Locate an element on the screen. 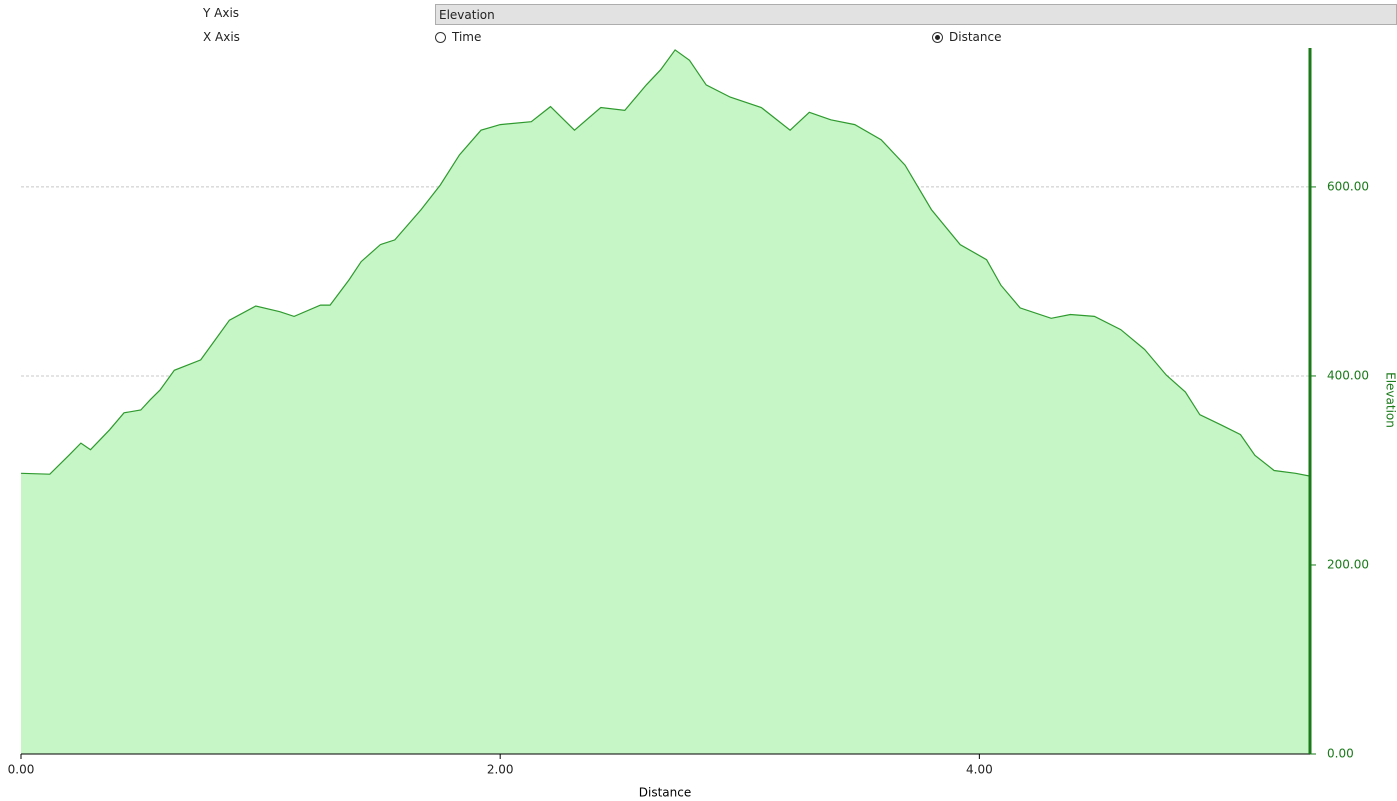 Image resolution: width=1397 pixels, height=801 pixels. radio-option: Time is located at coordinates (458, 37).